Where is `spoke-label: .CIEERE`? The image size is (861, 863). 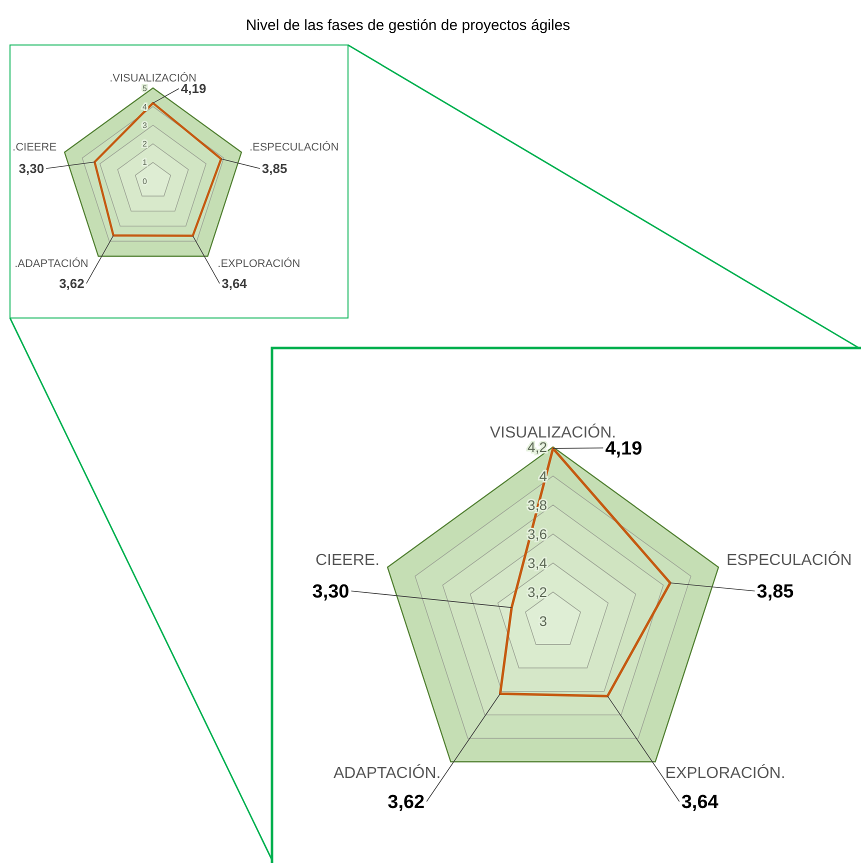 spoke-label: .CIEERE is located at coordinates (34, 147).